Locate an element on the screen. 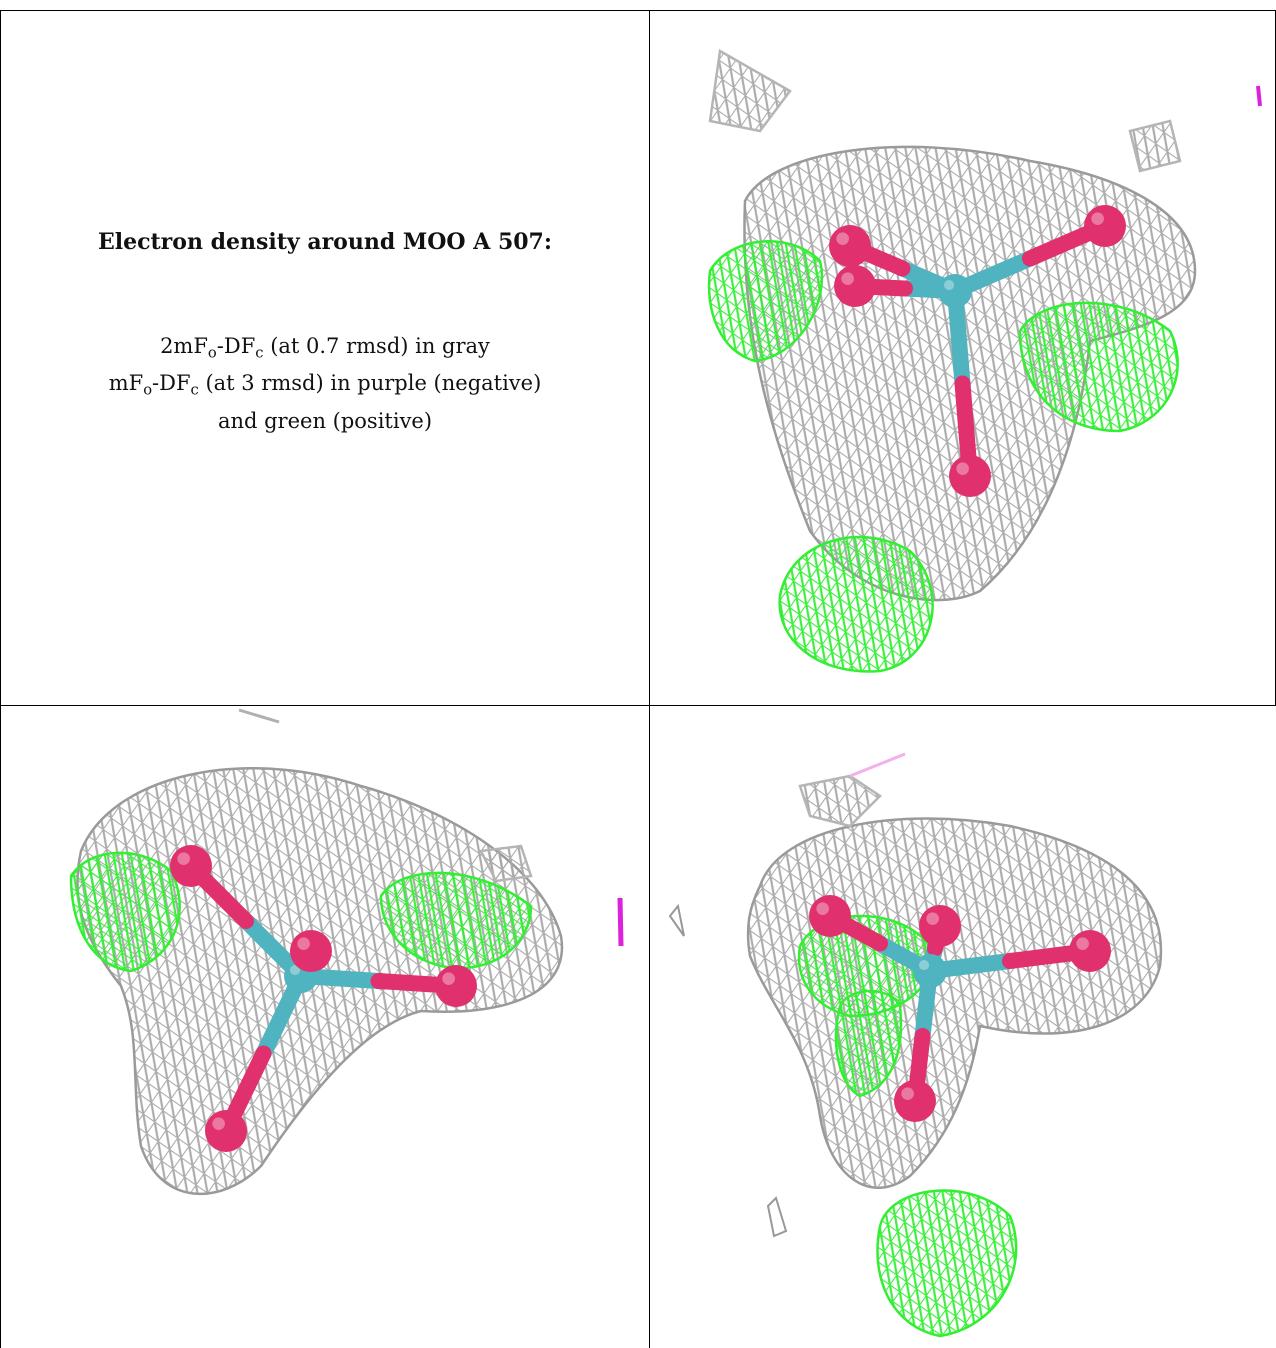  mol-1-o-atom-4-highlight is located at coordinates (847, 278).